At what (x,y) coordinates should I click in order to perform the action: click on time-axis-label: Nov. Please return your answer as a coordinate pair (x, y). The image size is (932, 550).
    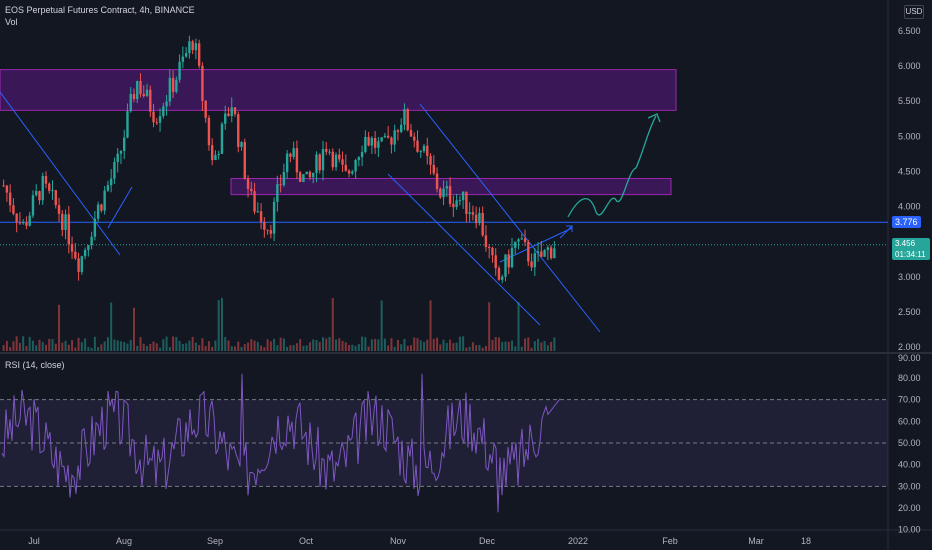
    Looking at the image, I should click on (398, 541).